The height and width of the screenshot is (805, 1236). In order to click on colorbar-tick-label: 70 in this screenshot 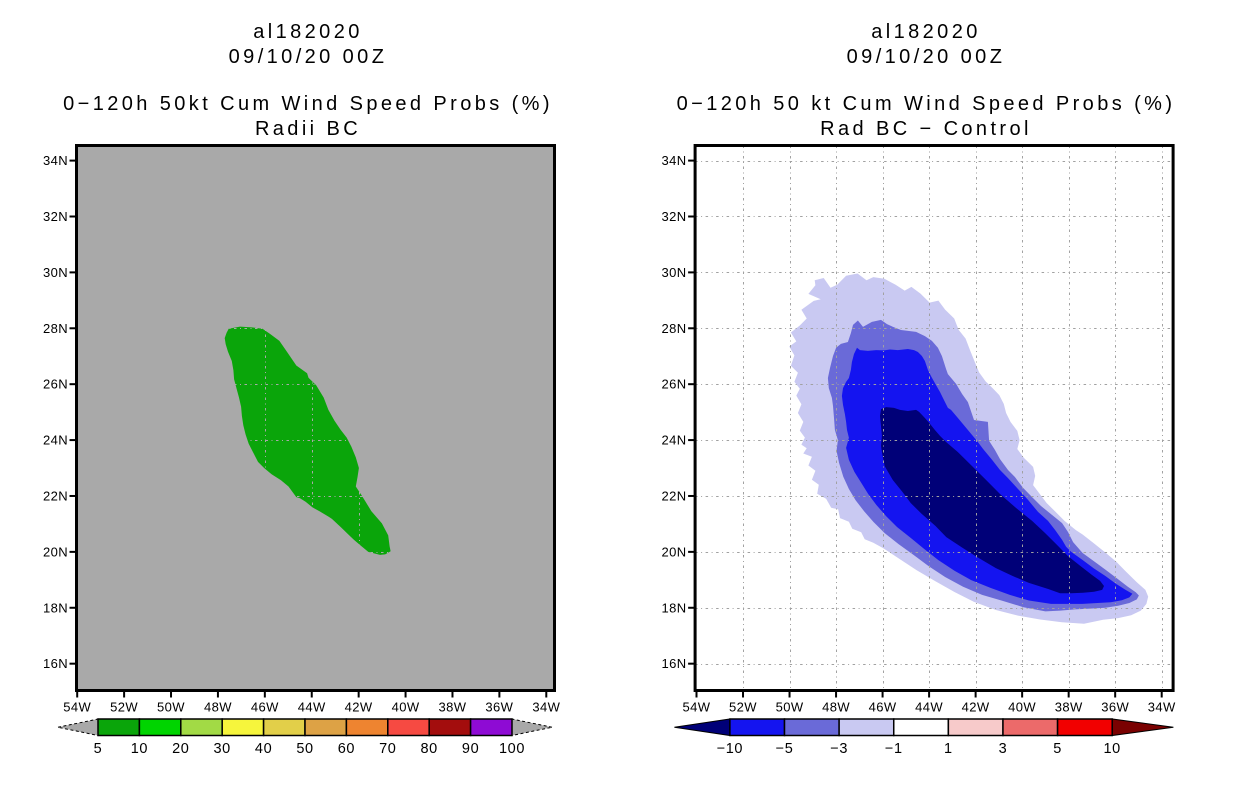, I will do `click(387, 749)`.